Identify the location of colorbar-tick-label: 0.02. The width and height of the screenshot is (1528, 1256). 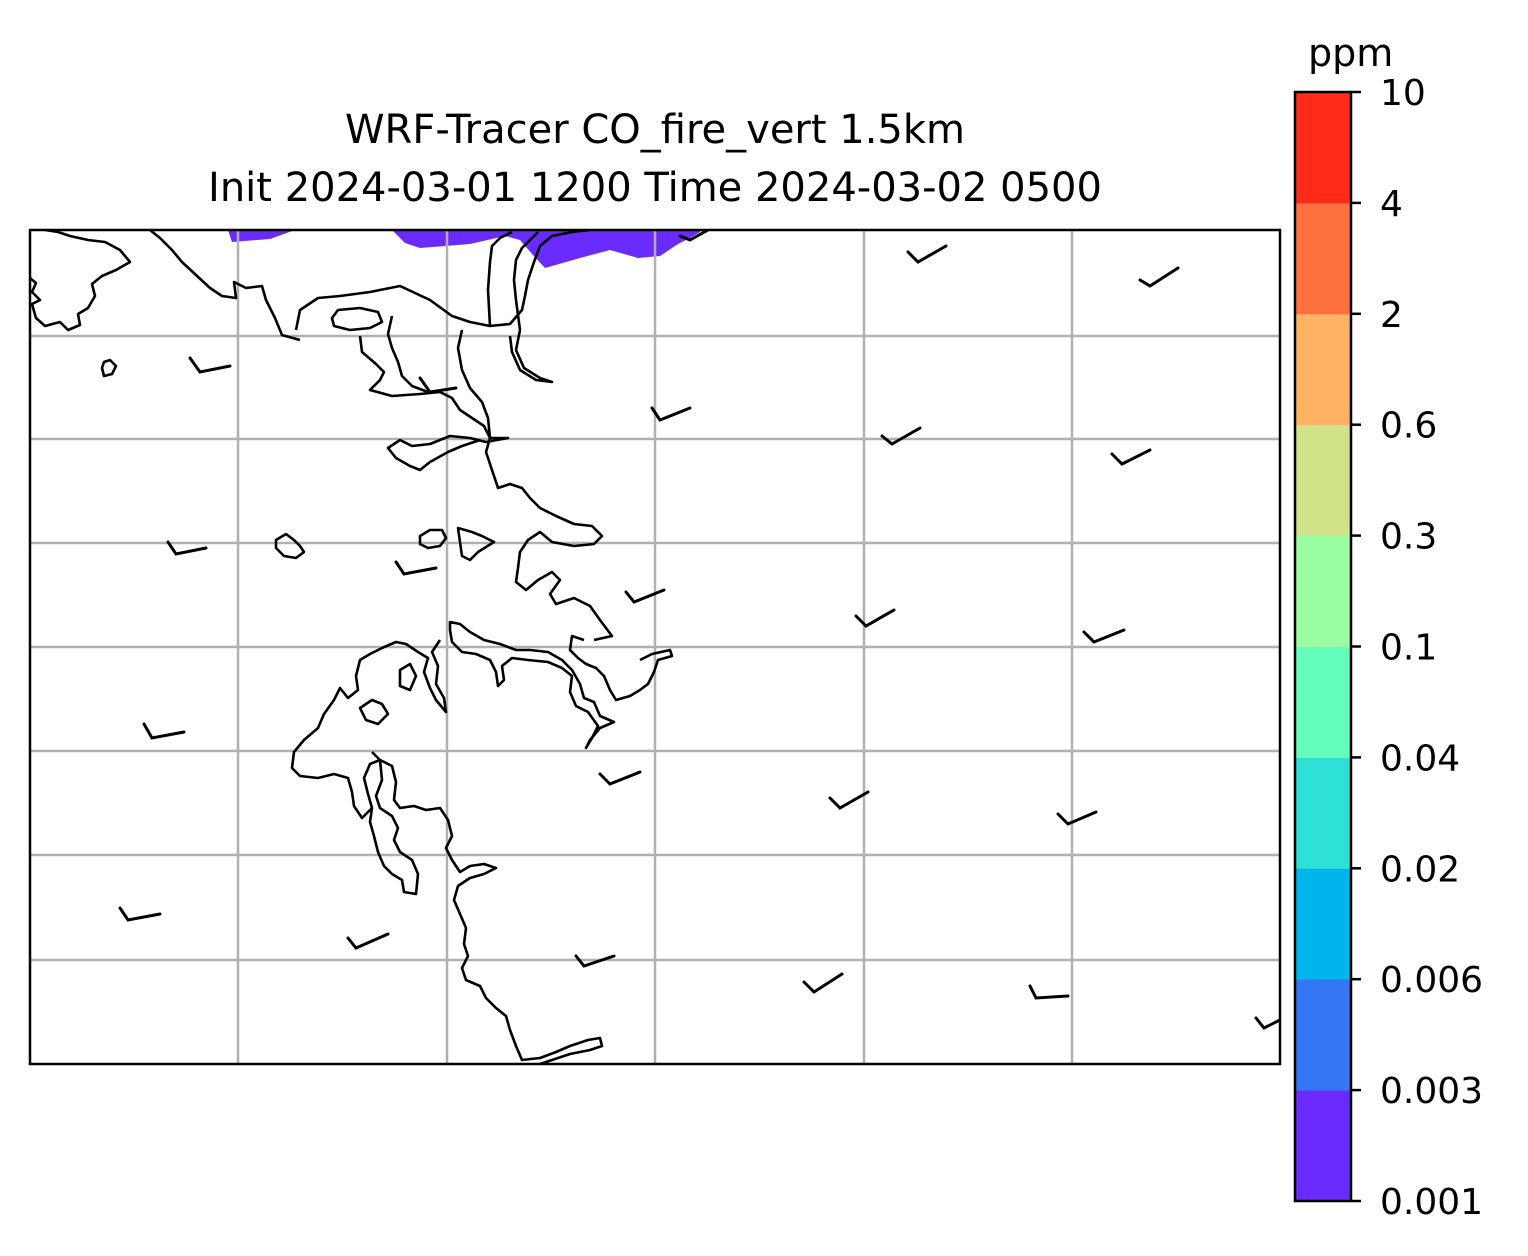
(1420, 869).